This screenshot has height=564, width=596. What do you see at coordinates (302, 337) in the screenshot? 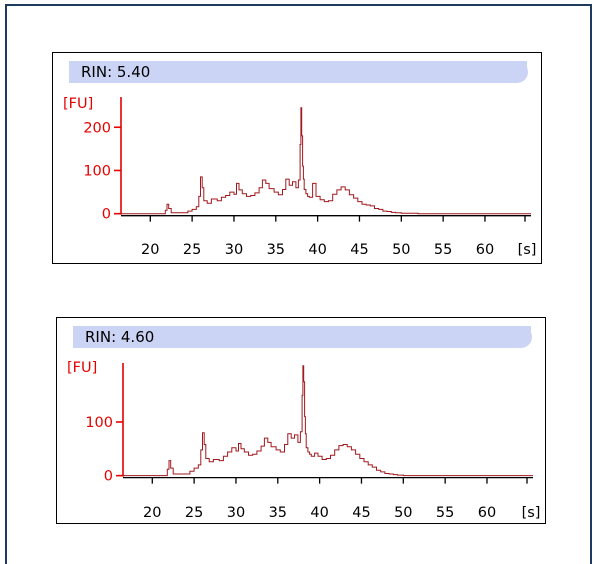
I see `rin-banner-2: RIN: 4.60` at bounding box center [302, 337].